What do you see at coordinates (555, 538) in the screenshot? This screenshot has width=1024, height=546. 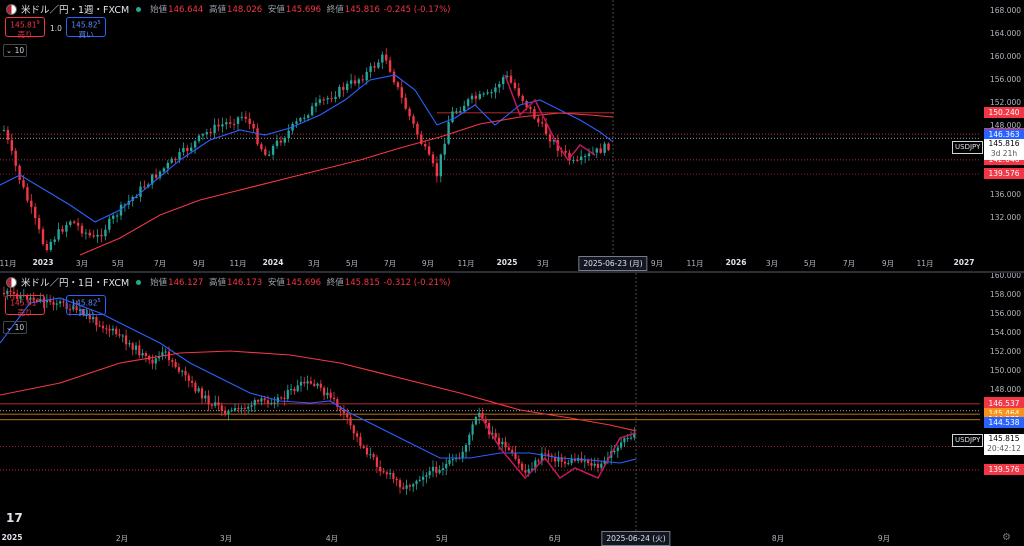 I see `time-tick: 6月` at bounding box center [555, 538].